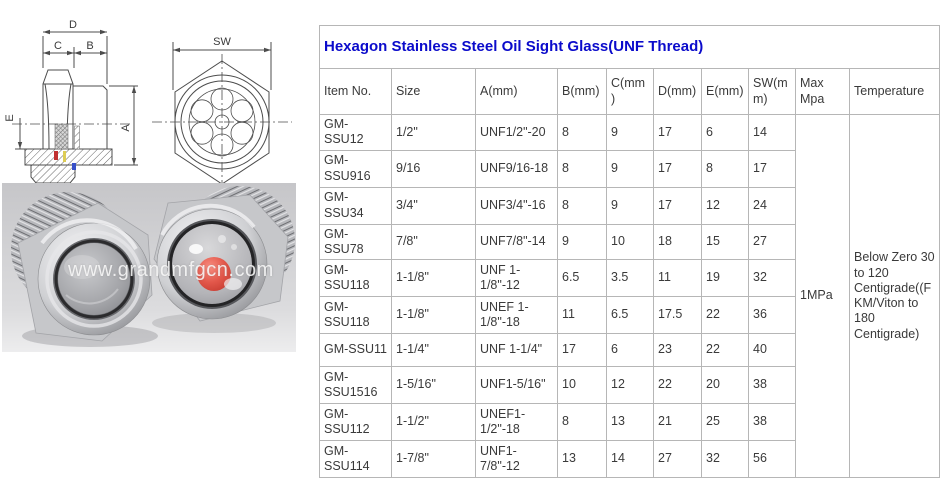 This screenshot has width=948, height=497. I want to click on cell-sw-mm: 56, so click(772, 459).